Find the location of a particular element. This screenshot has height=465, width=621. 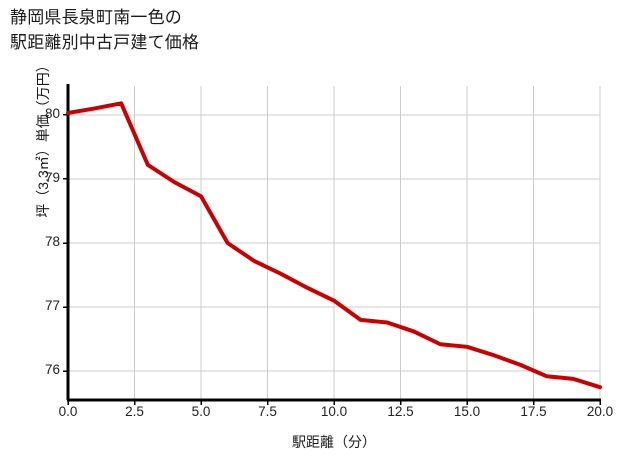

y-axis-tick-label: 79 is located at coordinates (52, 177).